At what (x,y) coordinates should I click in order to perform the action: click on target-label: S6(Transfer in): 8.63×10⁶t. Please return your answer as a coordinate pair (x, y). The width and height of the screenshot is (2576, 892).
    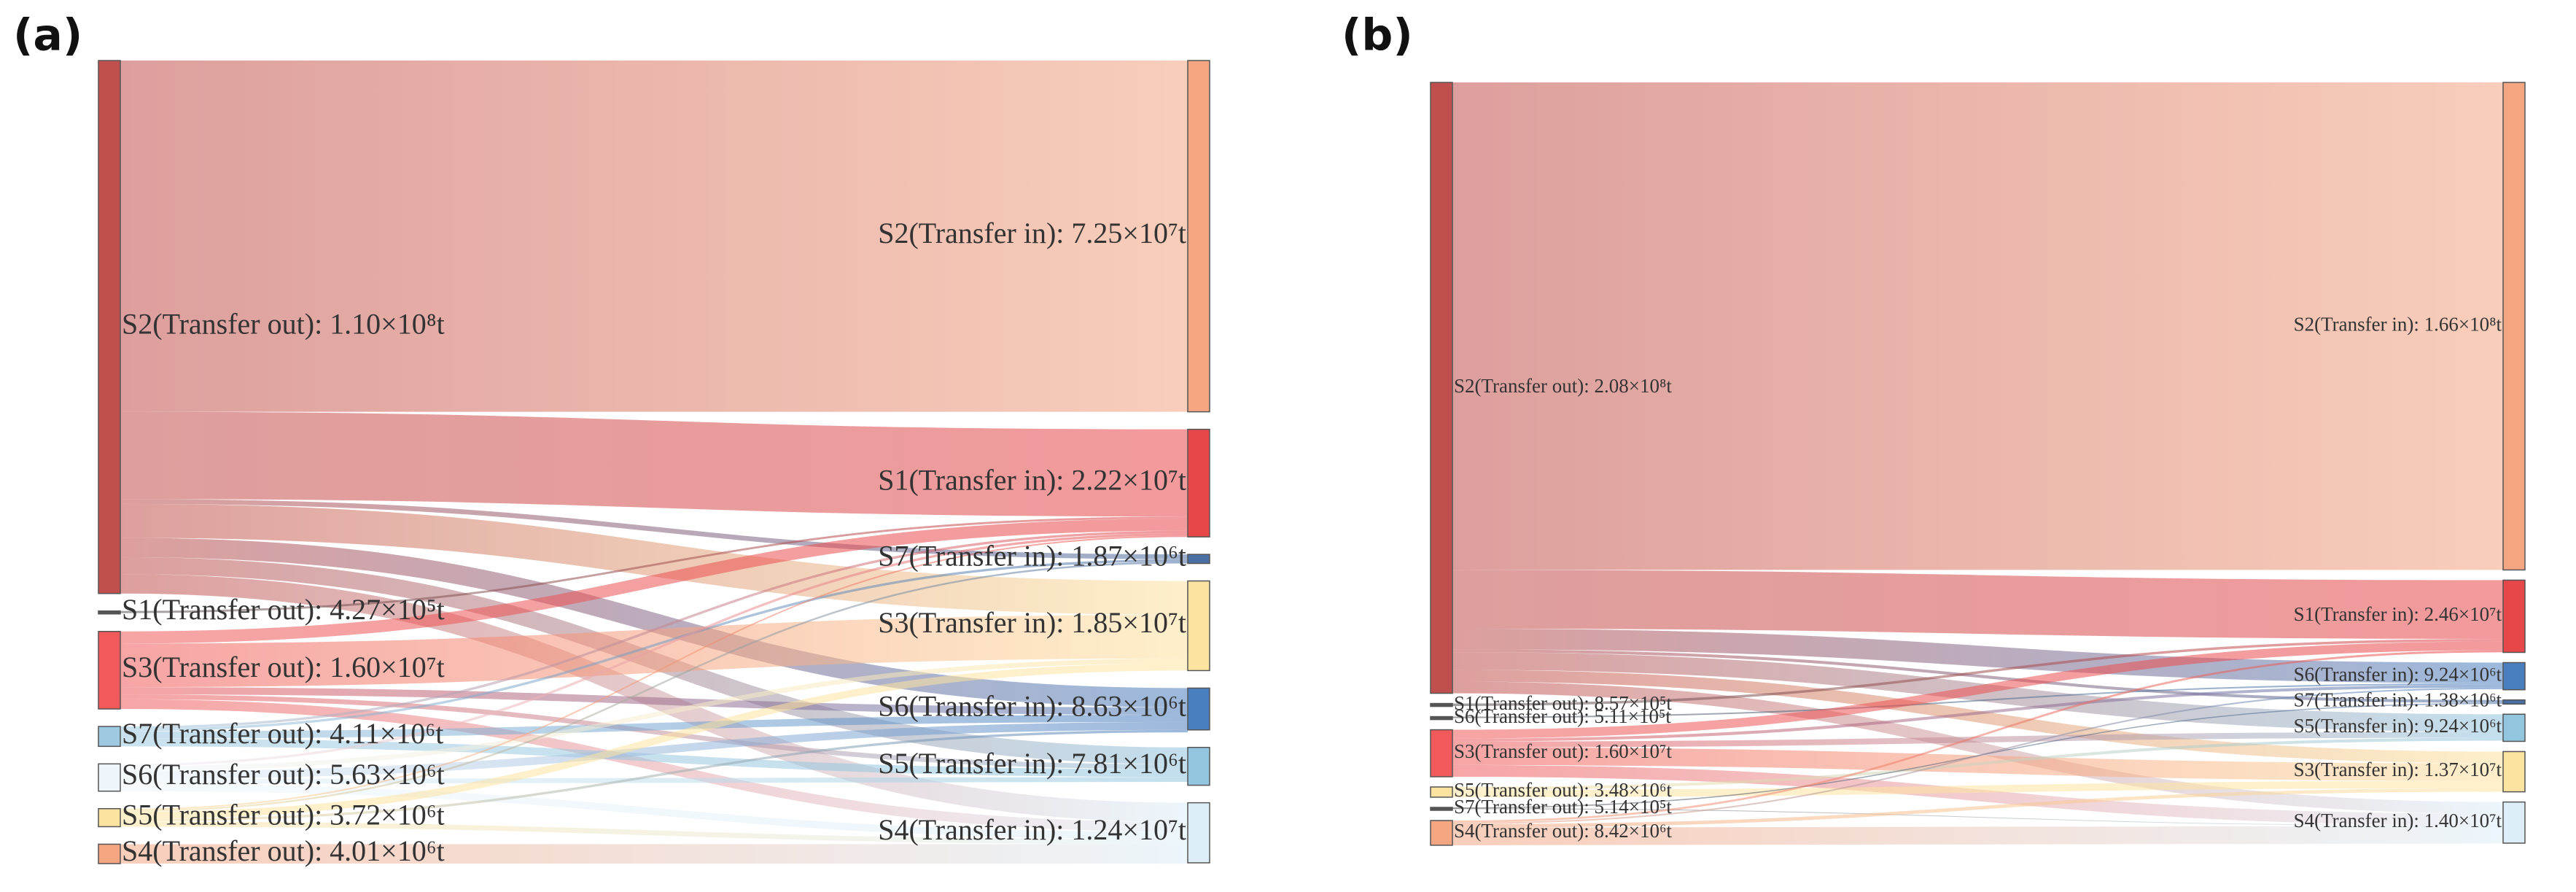
    Looking at the image, I should click on (1032, 705).